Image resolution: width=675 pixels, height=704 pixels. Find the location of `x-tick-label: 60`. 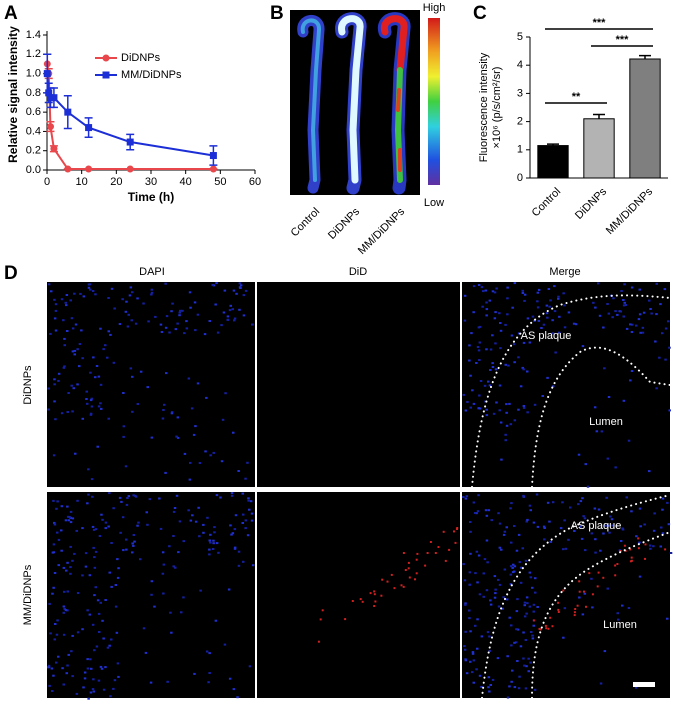

x-tick-label: 60 is located at coordinates (255, 182).